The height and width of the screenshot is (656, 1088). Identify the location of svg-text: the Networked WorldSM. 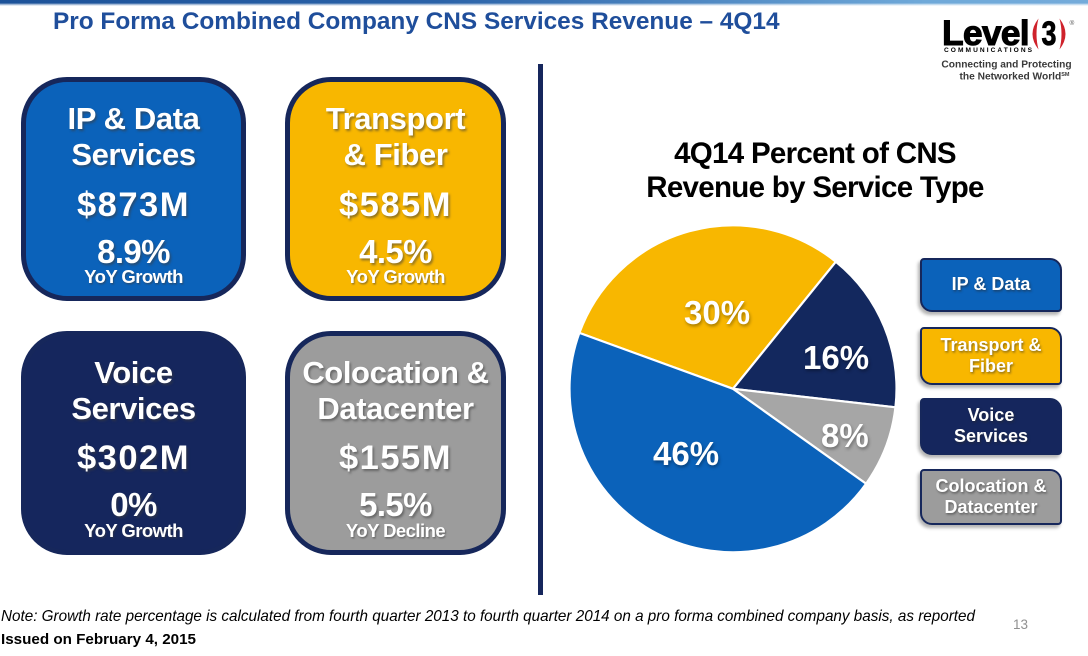
(1015, 77).